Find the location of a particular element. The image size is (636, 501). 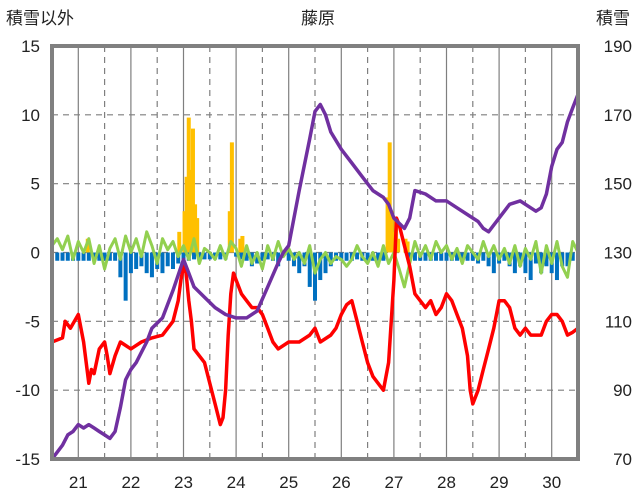

x-tick-label: 27 is located at coordinates (393, 482).